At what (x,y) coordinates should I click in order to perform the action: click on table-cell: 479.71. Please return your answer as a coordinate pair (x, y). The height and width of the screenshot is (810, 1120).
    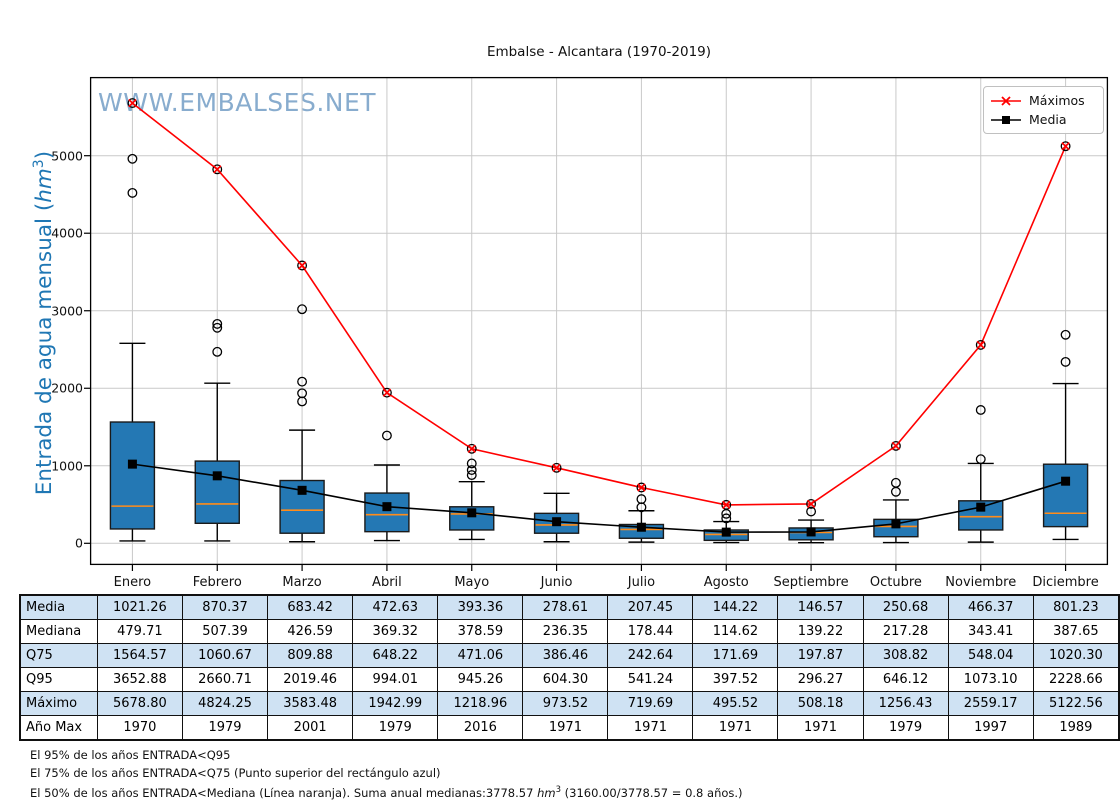
    Looking at the image, I should click on (139, 631).